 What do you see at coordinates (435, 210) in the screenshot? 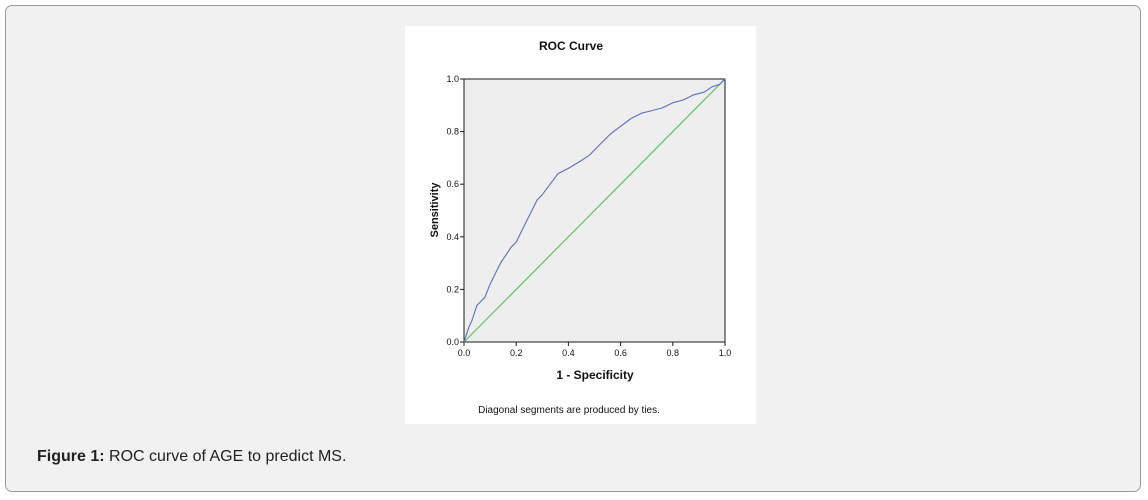
I see `y-axis-label: Sensitivity` at bounding box center [435, 210].